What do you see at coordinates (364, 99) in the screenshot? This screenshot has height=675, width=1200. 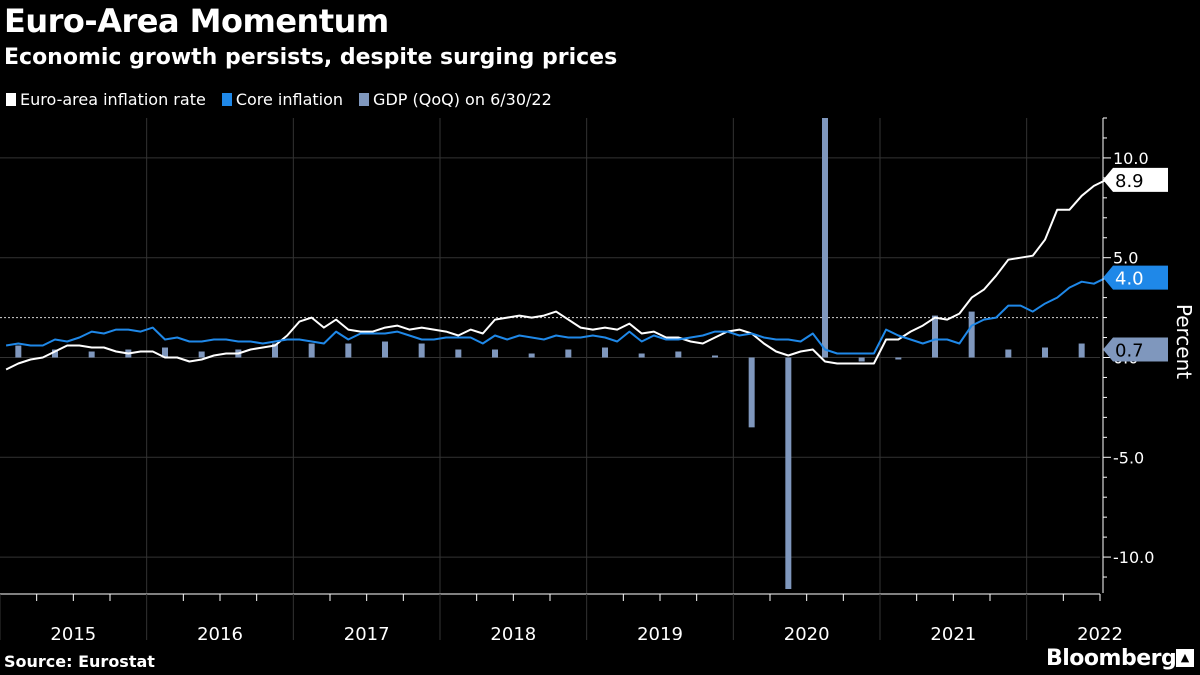 I see `legend-swatch-gdp` at bounding box center [364, 99].